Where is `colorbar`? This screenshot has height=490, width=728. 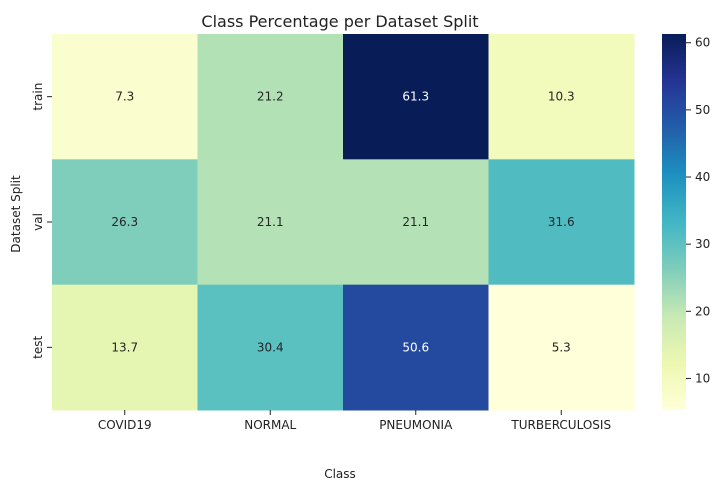 colorbar is located at coordinates (674, 222).